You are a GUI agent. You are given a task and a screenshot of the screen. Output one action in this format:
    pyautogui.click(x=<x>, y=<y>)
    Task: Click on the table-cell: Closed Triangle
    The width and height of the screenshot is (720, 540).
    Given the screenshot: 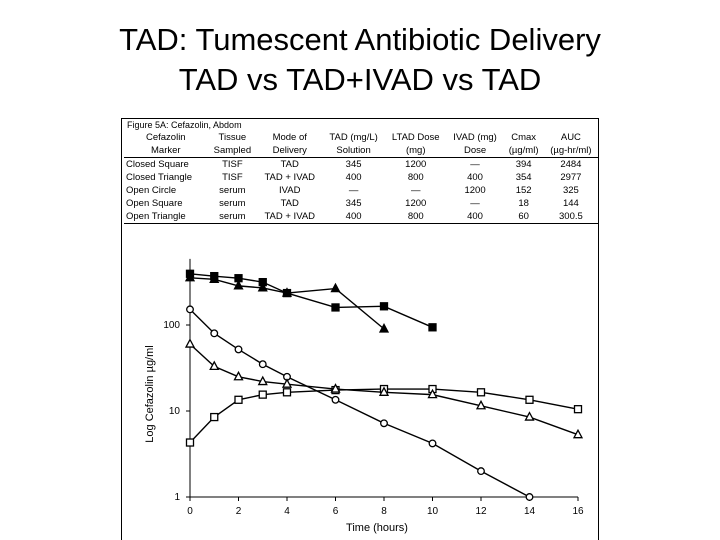 What is the action you would take?
    pyautogui.click(x=159, y=177)
    